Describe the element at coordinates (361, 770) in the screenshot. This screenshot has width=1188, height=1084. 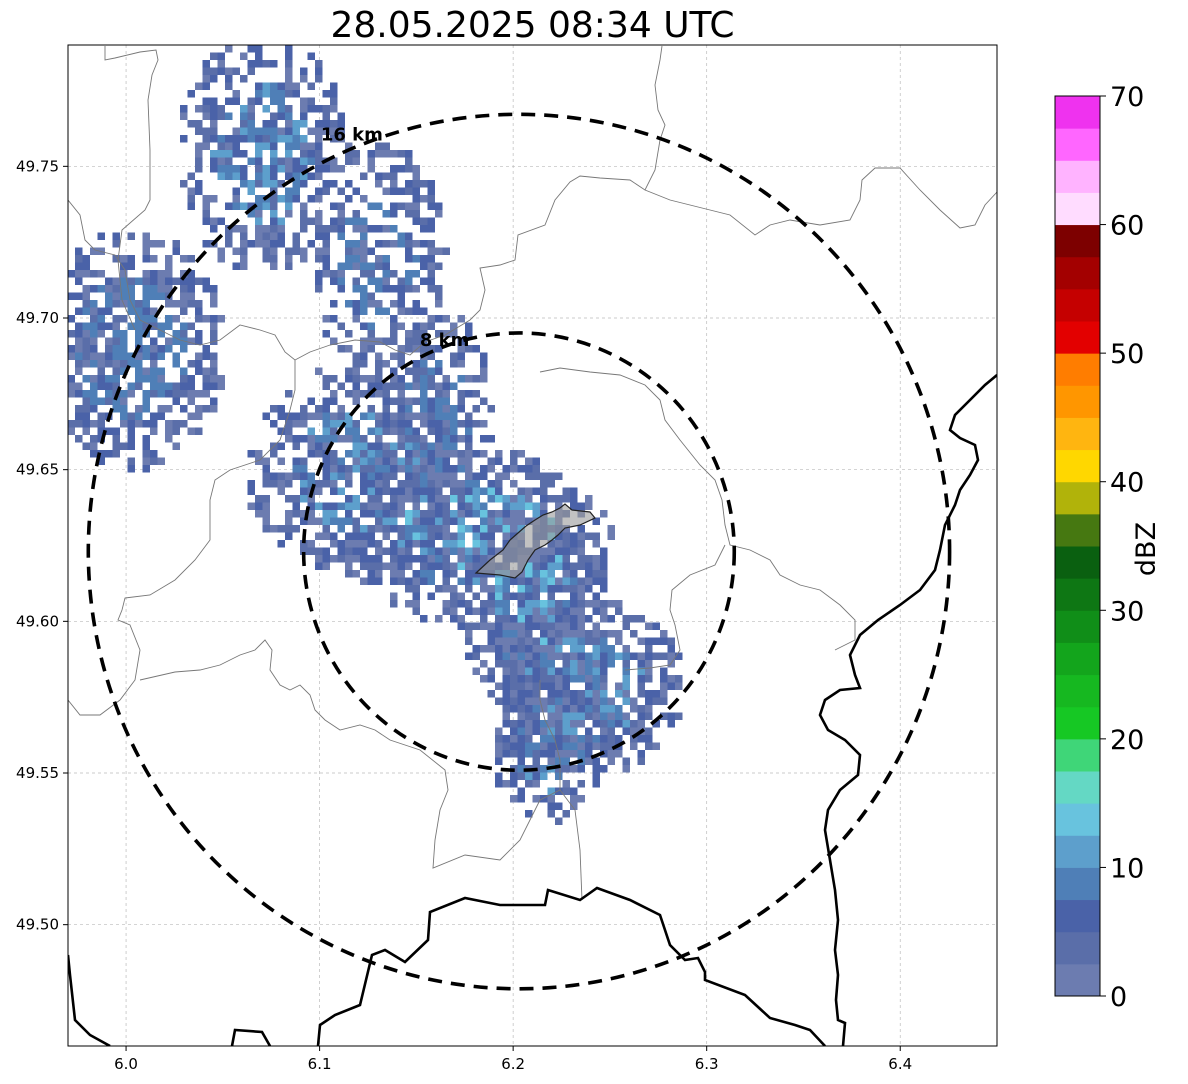
I see `commune-border-south` at that location.